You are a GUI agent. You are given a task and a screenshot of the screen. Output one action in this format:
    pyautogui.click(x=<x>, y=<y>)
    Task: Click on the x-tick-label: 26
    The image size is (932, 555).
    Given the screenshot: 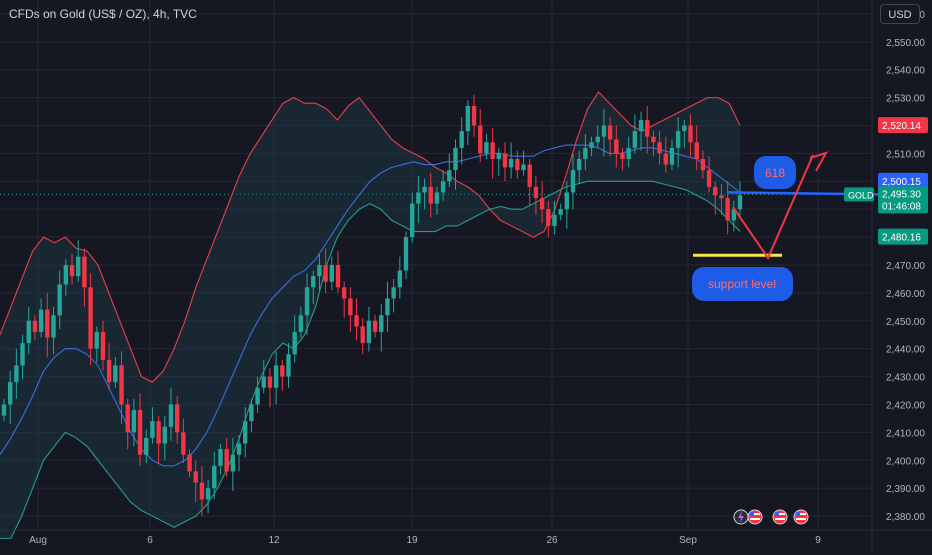 What is the action you would take?
    pyautogui.click(x=552, y=540)
    